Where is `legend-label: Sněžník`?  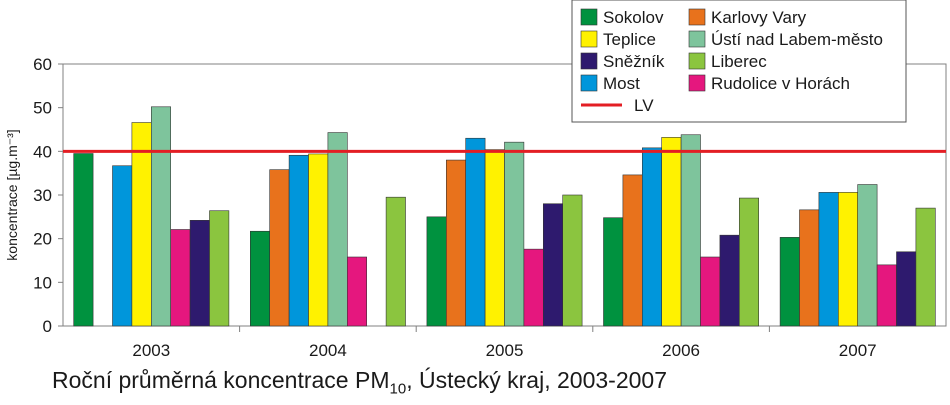 legend-label: Sněžník is located at coordinates (634, 61).